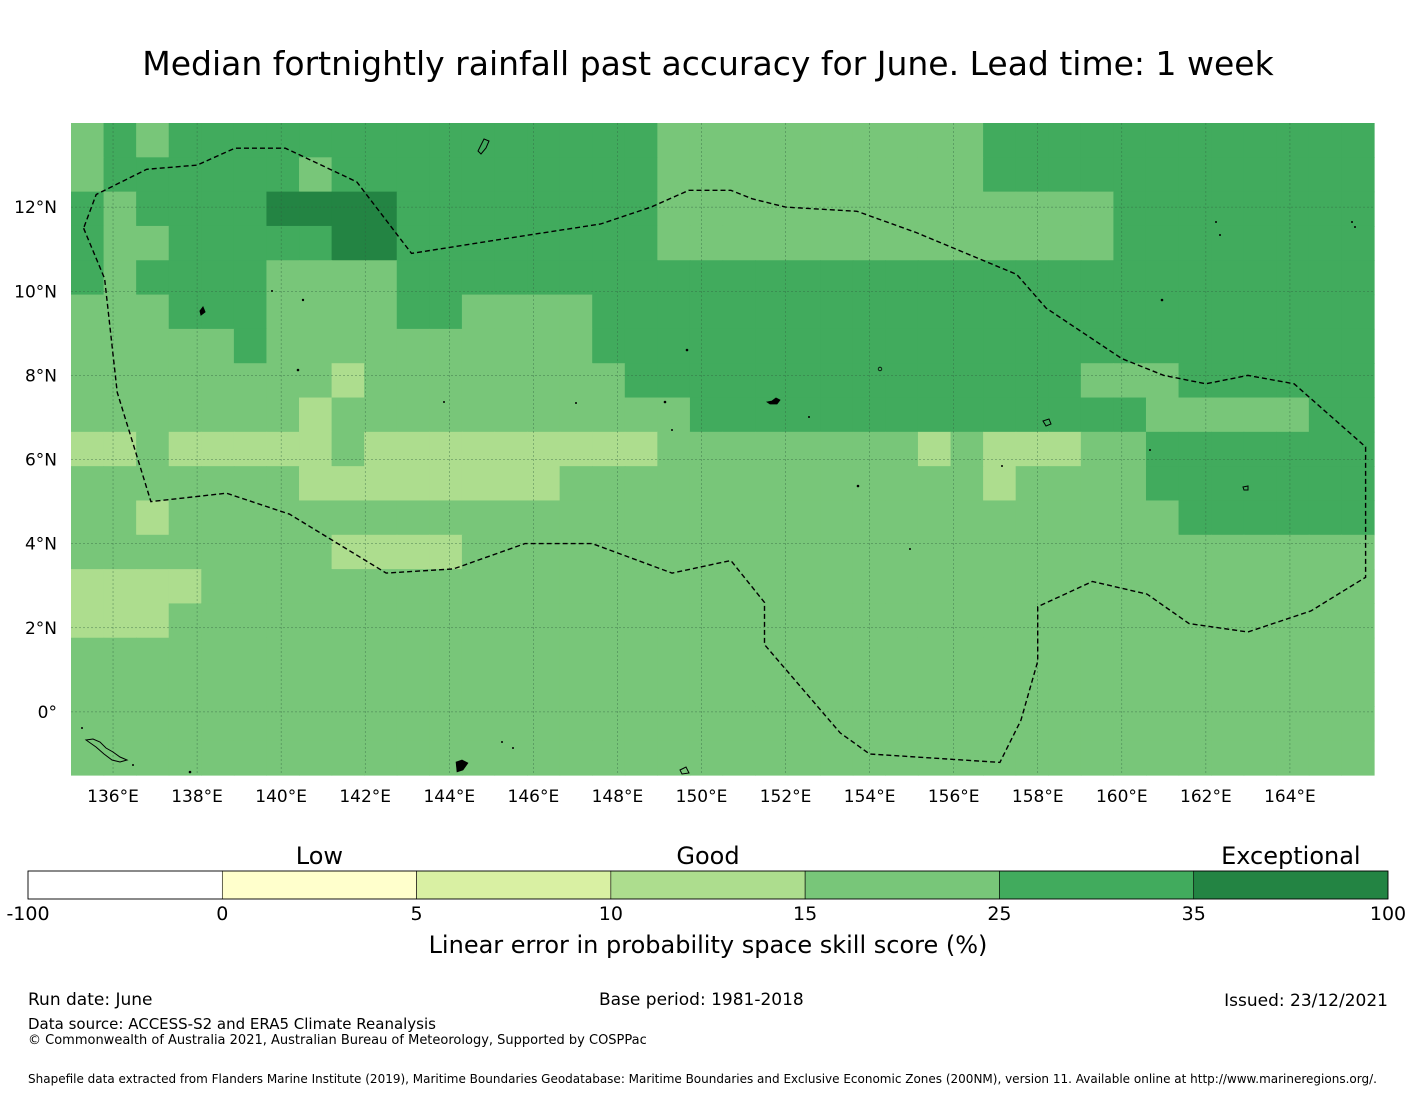  I want to click on colorbar-category-label: Good, so click(707, 856).